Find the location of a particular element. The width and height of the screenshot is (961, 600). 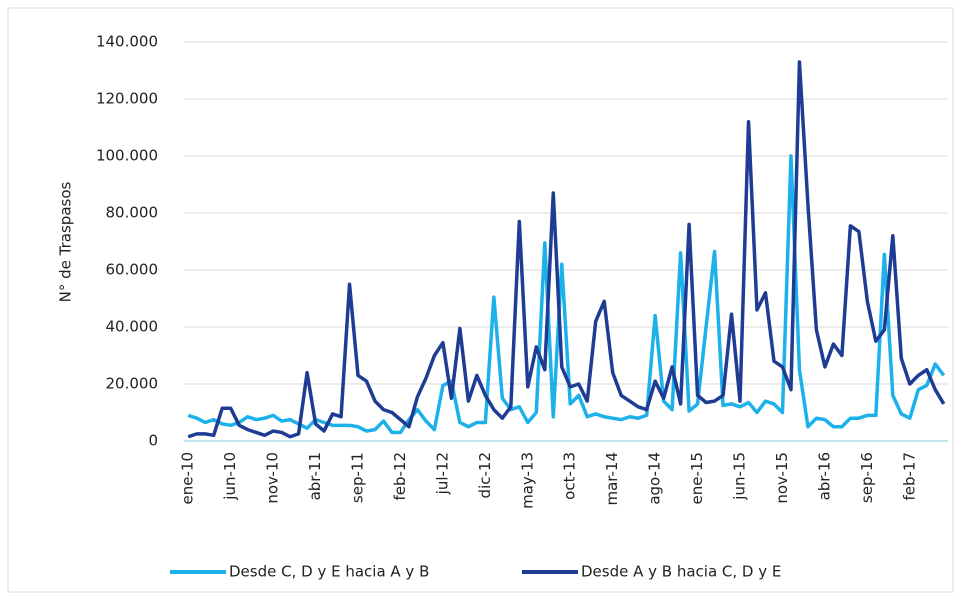

y-axis-label: N° de Traspasos is located at coordinates (66, 241).